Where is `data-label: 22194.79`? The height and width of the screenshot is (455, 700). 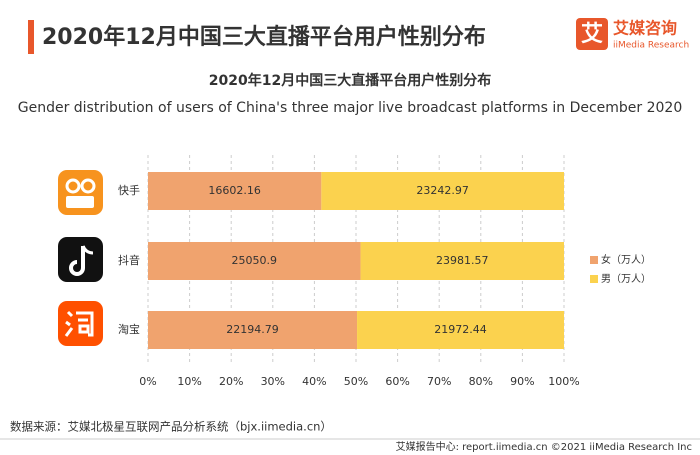
data-label: 22194.79 is located at coordinates (252, 329).